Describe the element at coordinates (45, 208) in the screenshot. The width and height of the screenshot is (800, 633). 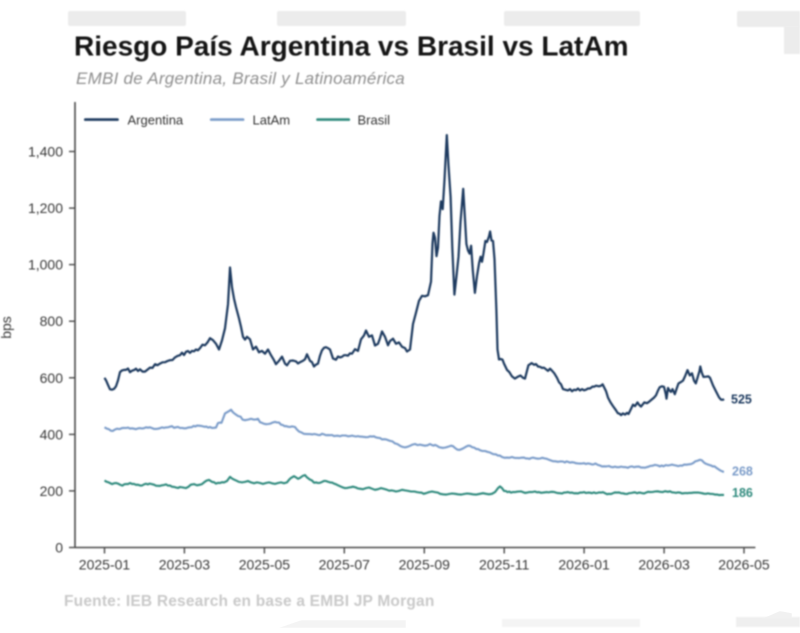
I see `svg-text: 1,200` at that location.